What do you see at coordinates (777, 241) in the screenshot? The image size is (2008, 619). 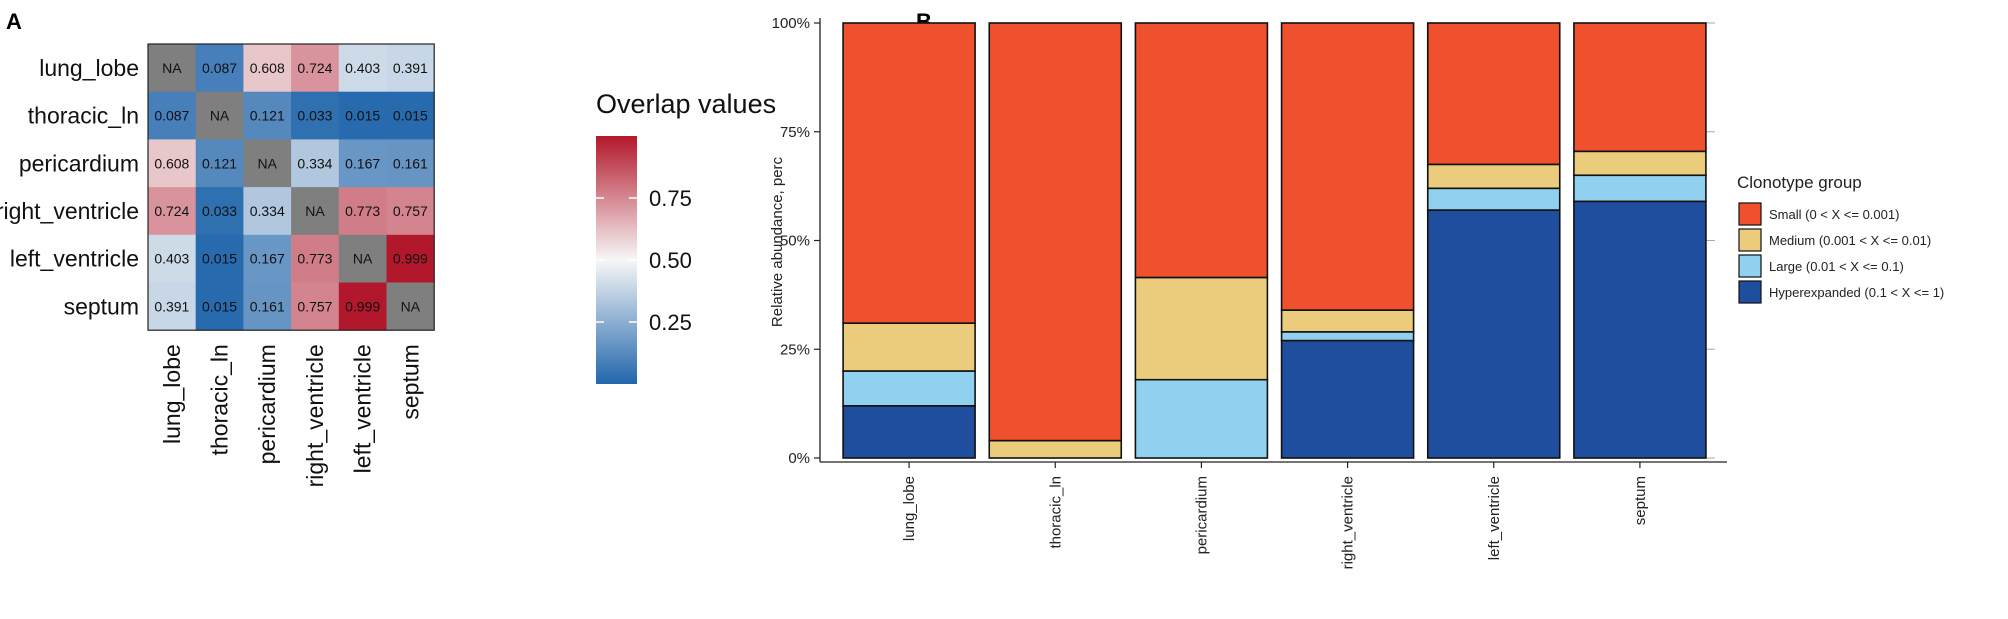 I see `bar-y-axis-title: Relative abundance, perc` at bounding box center [777, 241].